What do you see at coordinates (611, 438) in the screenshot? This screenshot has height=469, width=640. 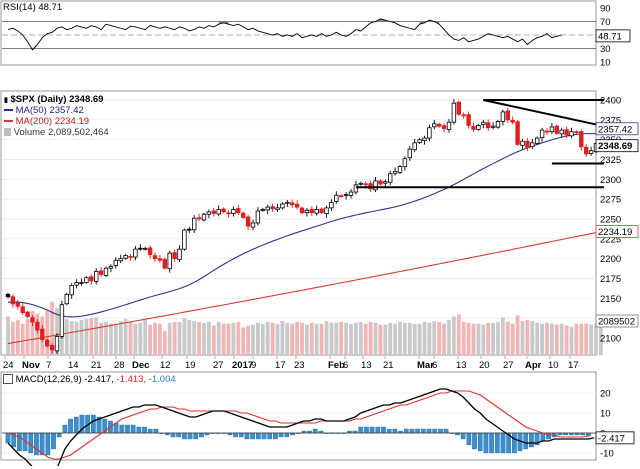 I see `macd-value-label: -2.417` at bounding box center [611, 438].